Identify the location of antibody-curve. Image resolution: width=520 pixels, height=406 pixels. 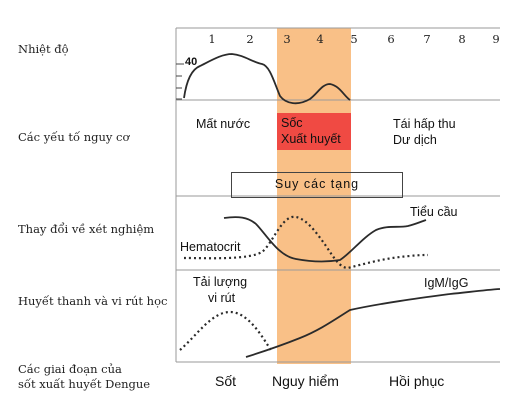
(373, 323).